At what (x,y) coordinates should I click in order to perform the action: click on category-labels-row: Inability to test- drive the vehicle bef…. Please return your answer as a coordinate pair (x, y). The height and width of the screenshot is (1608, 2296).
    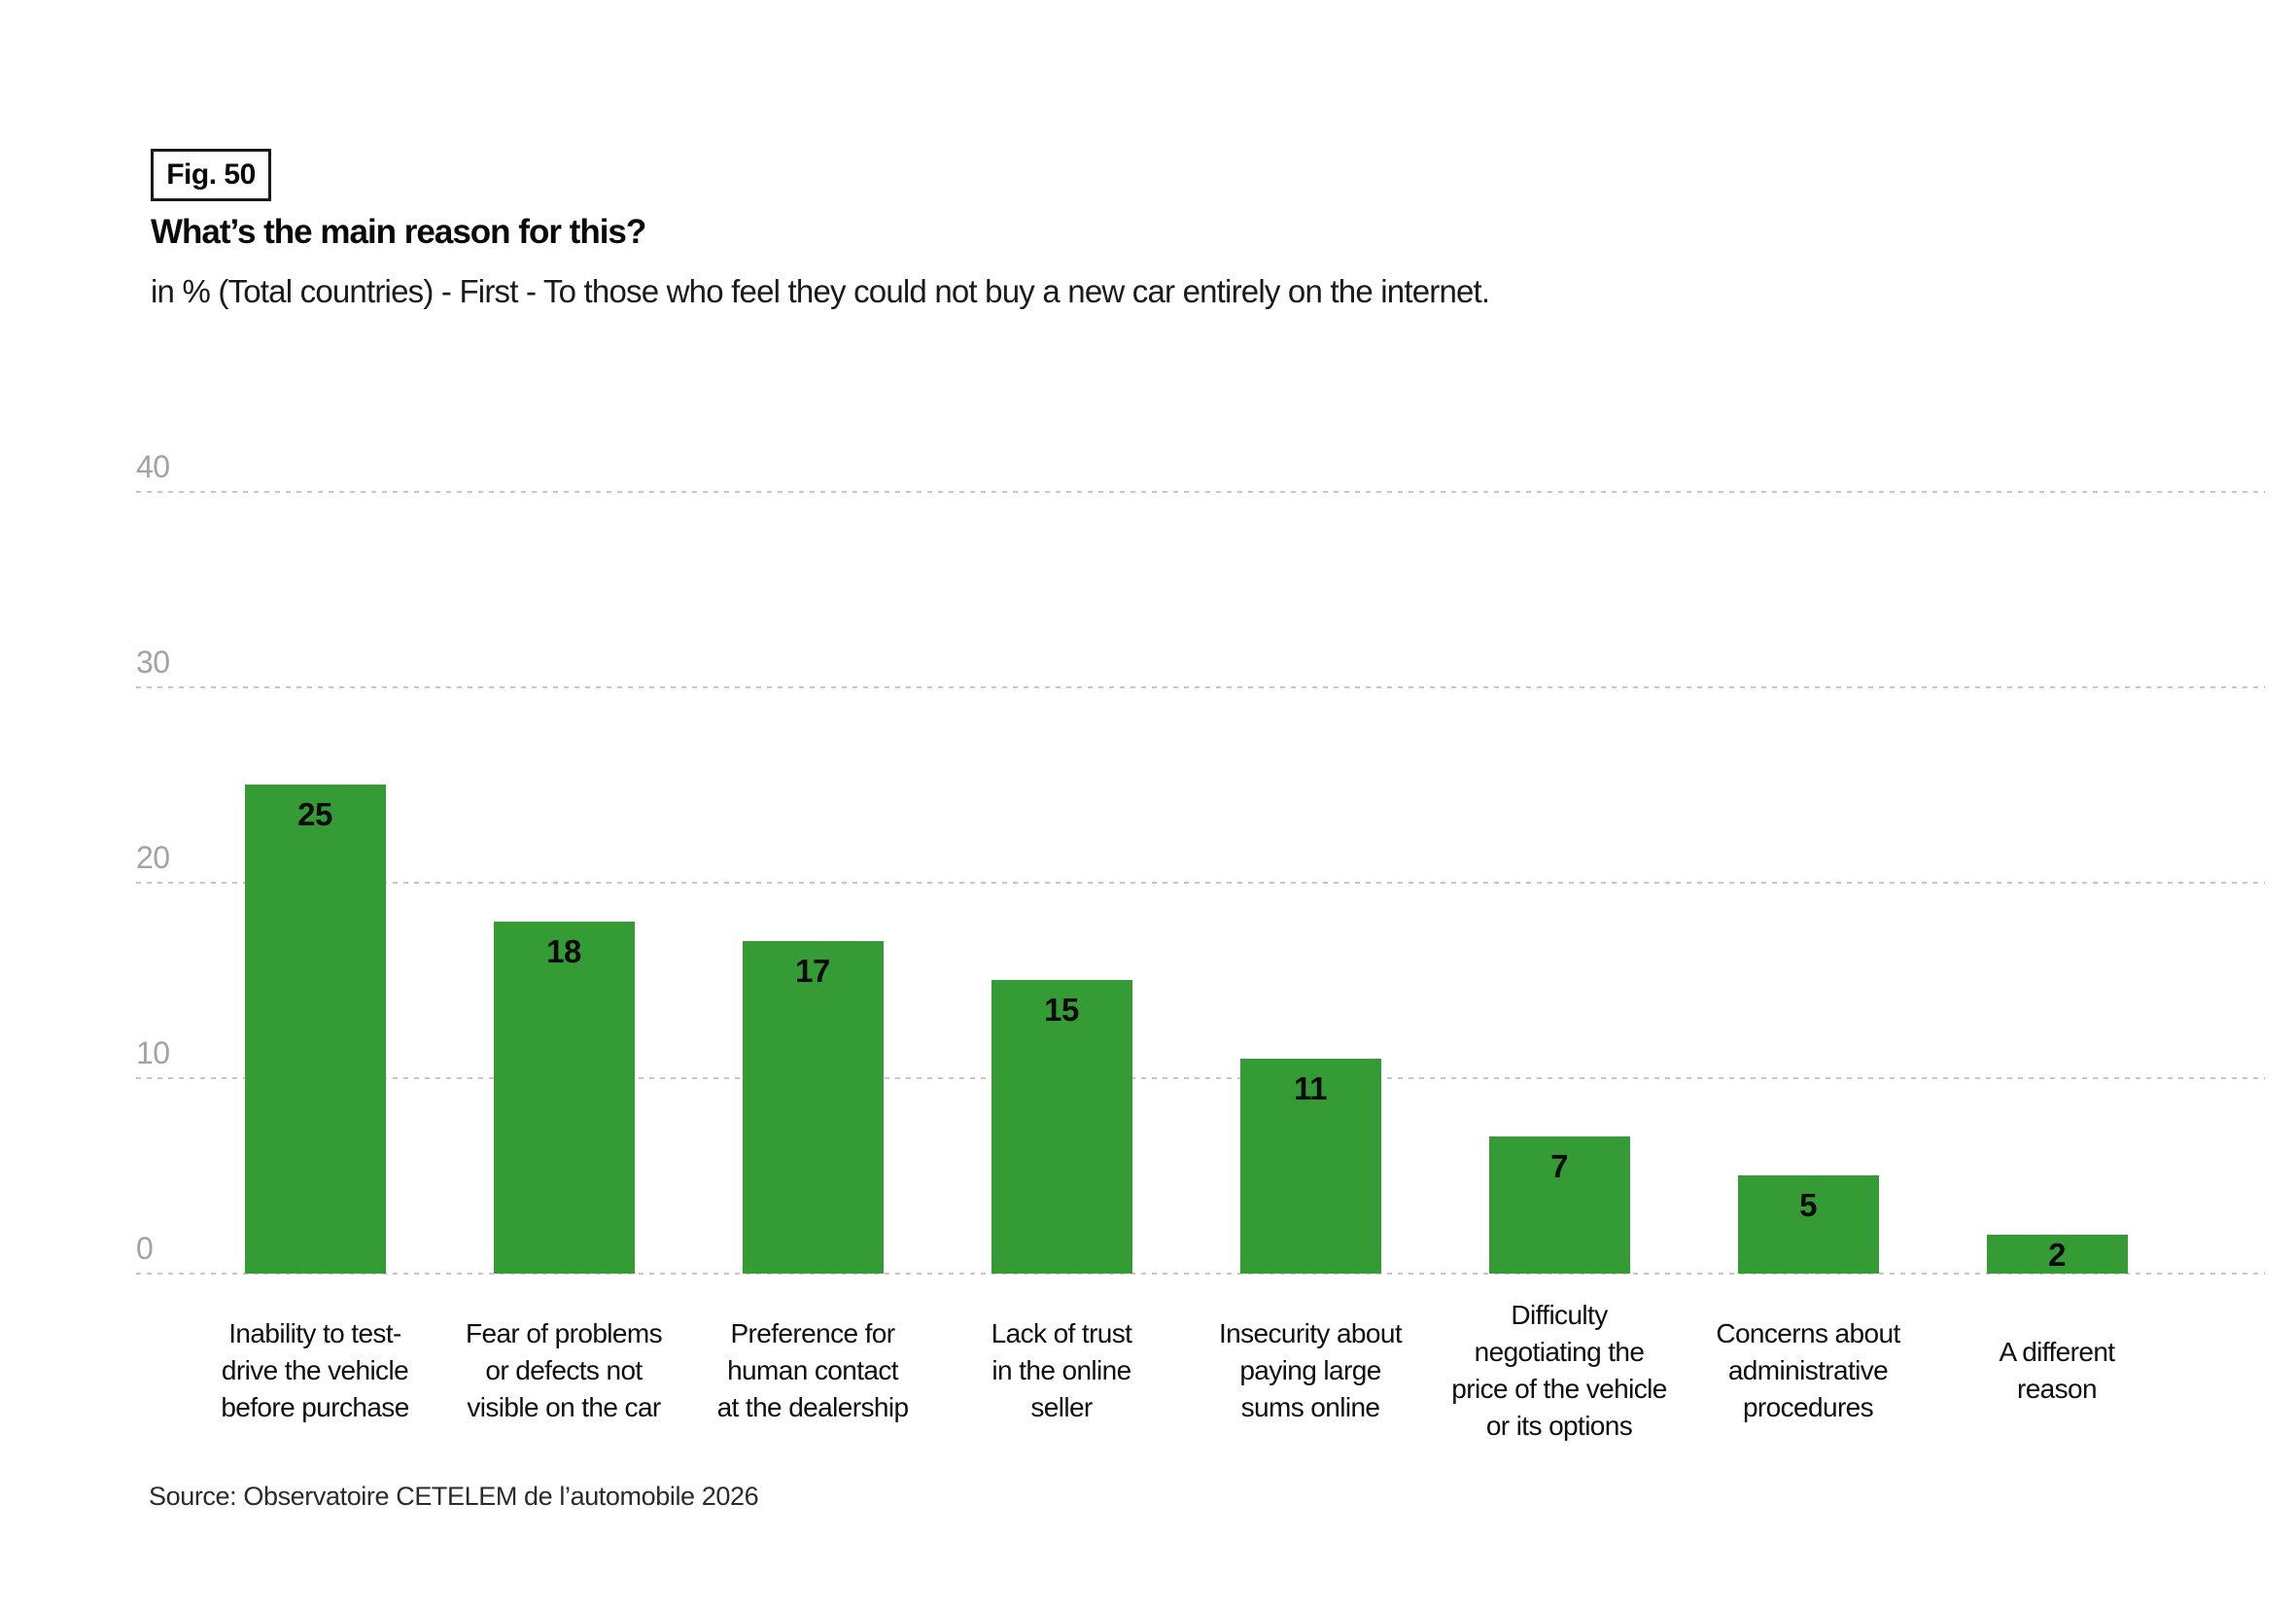
    Looking at the image, I should click on (1186, 1371).